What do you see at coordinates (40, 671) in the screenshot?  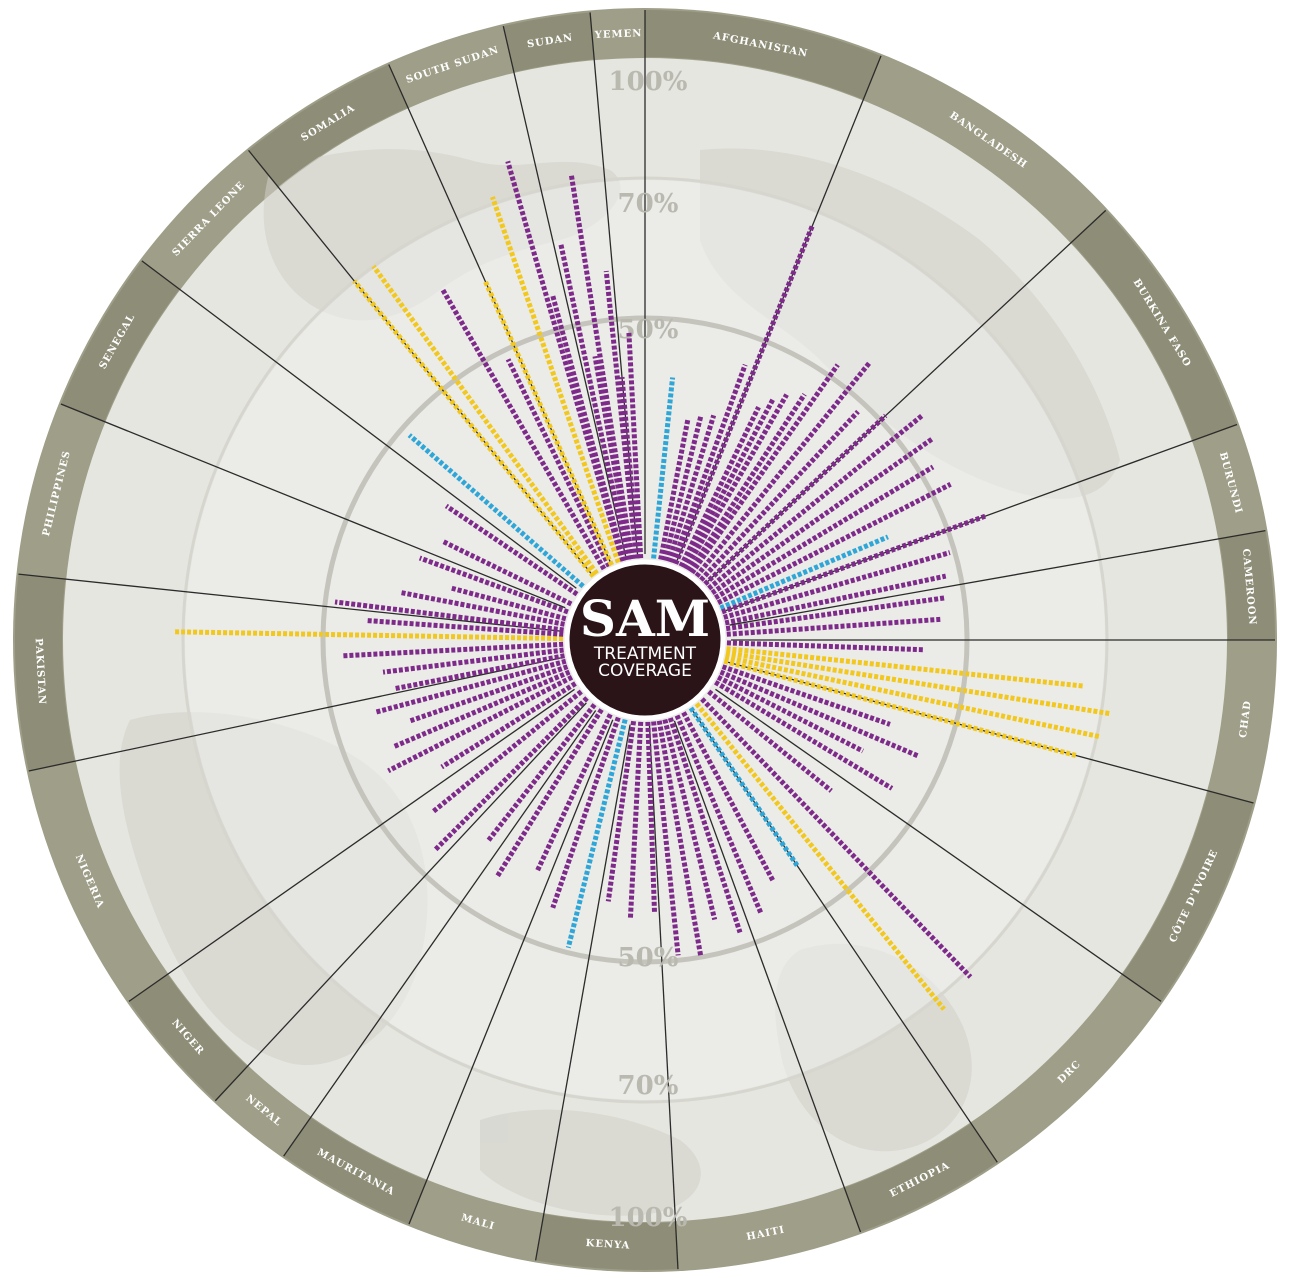 I see `country-label: PAKISTAN` at bounding box center [40, 671].